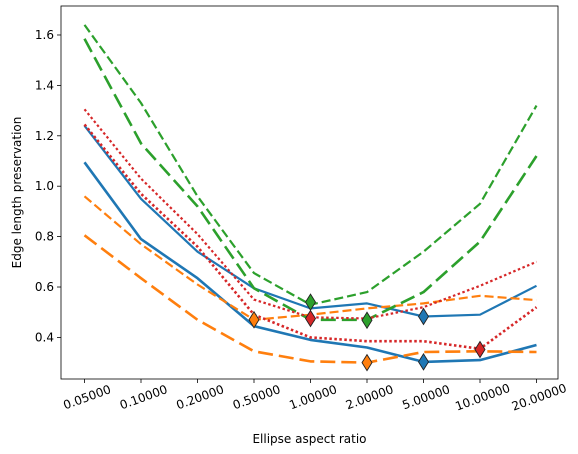 The width and height of the screenshot is (578, 454). Describe the element at coordinates (44, 237) in the screenshot. I see `y-tick-label: 0.8` at that location.